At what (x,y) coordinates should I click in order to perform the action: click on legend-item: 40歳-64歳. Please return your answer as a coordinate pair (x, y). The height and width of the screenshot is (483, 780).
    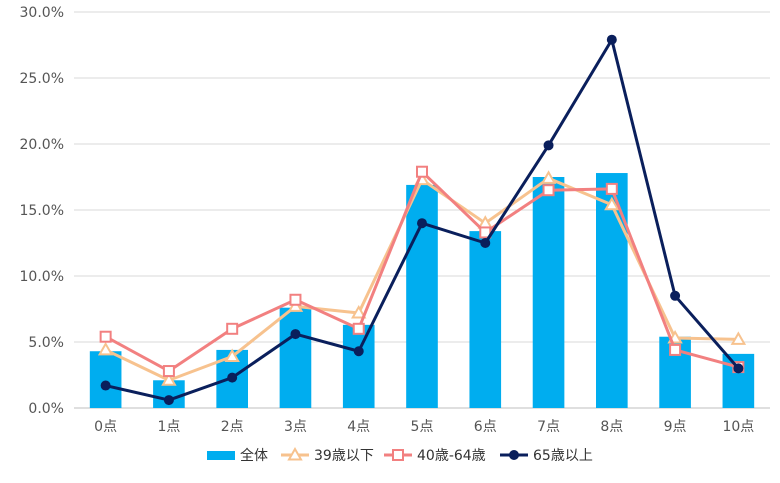
    Looking at the image, I should click on (435, 456).